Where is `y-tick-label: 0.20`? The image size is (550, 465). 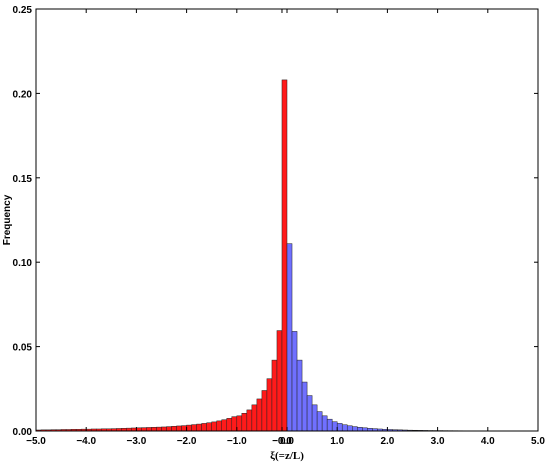
y-tick-label: 0.20 is located at coordinates (23, 94).